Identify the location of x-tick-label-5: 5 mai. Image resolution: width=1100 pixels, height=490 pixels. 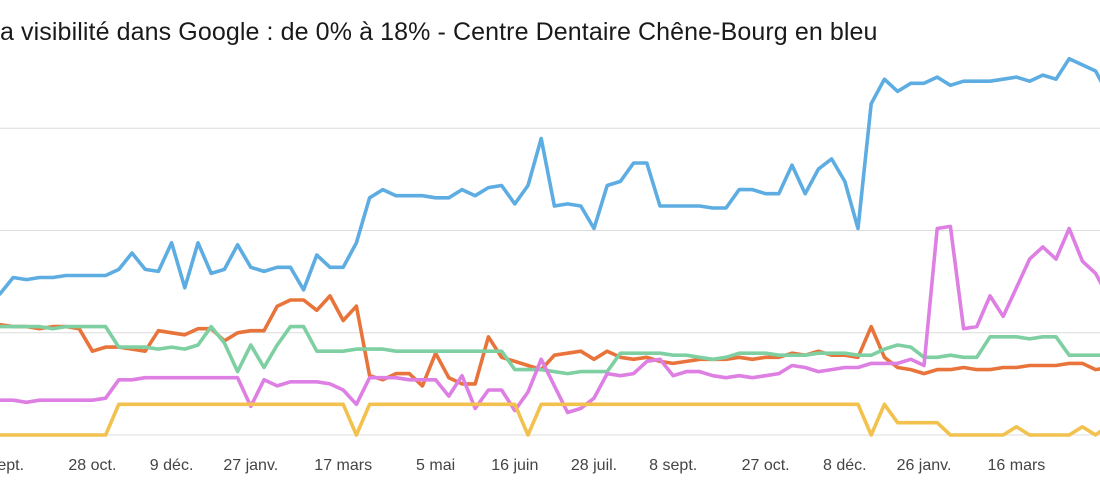
(435, 465).